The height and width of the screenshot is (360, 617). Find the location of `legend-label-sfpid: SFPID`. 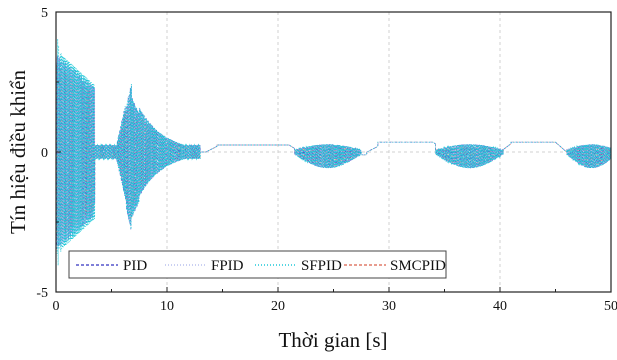

legend-label-sfpid: SFPID is located at coordinates (321, 266).